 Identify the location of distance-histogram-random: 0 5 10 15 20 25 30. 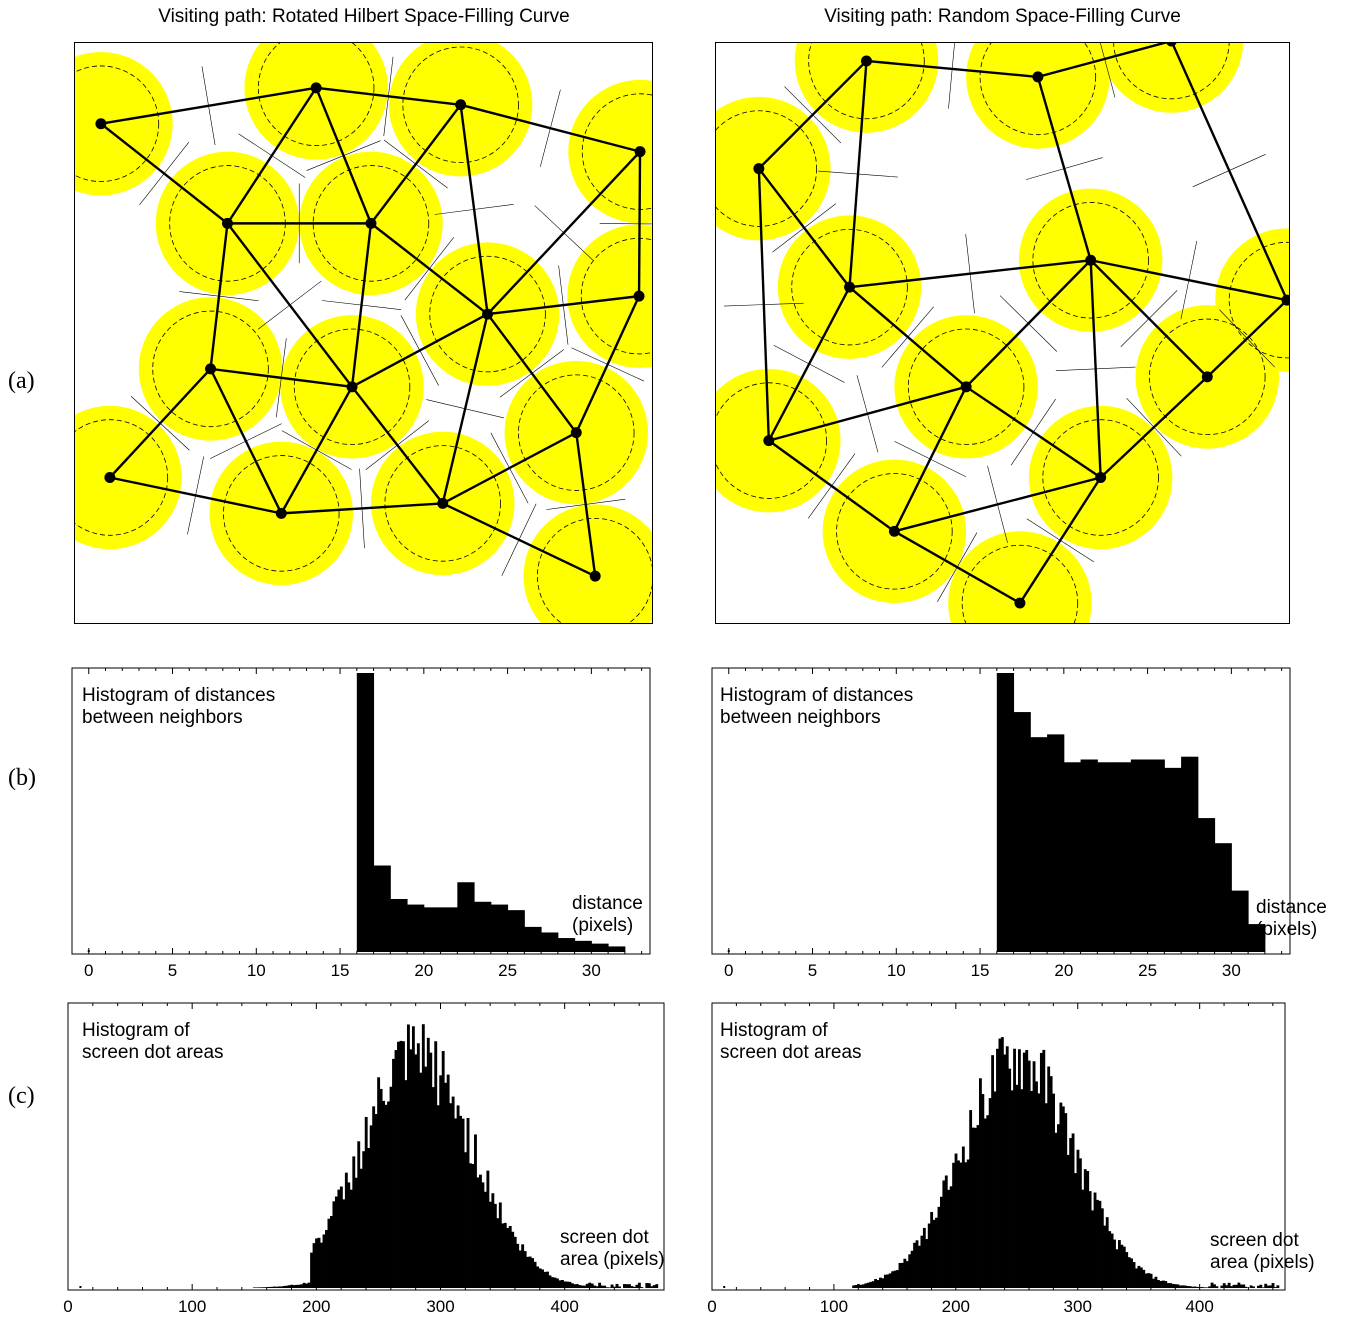
(1001, 823).